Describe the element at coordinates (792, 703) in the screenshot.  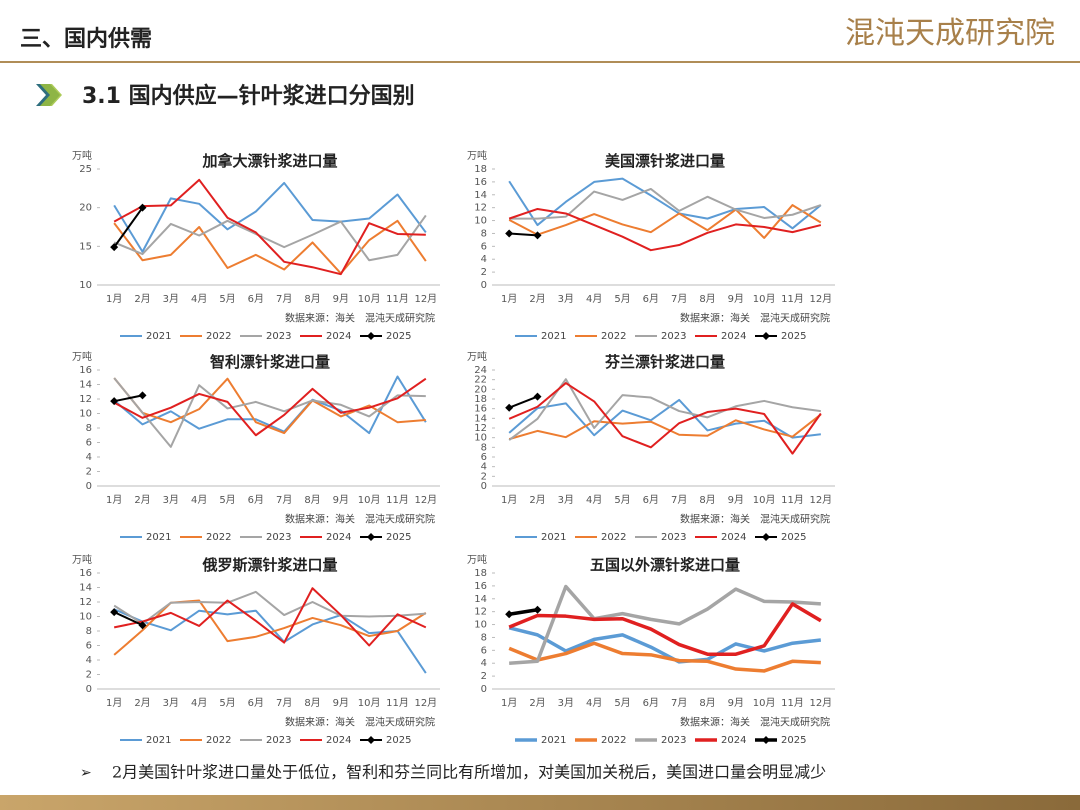
I see `x-tick-label: 11月` at that location.